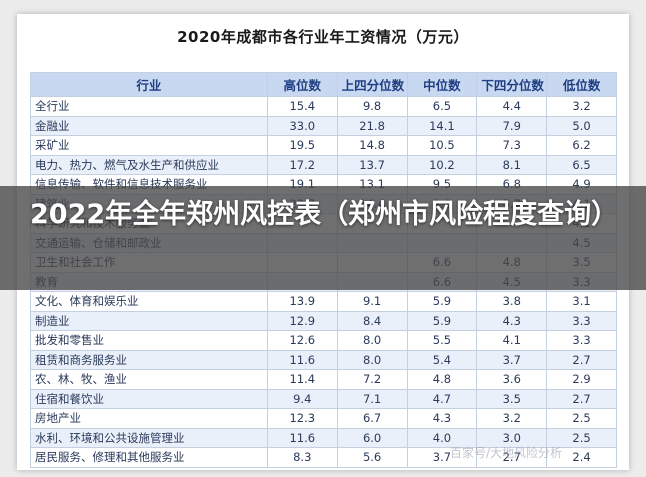 The height and width of the screenshot is (477, 646). Describe the element at coordinates (581, 457) in the screenshot. I see `value-cell: 2.4` at that location.